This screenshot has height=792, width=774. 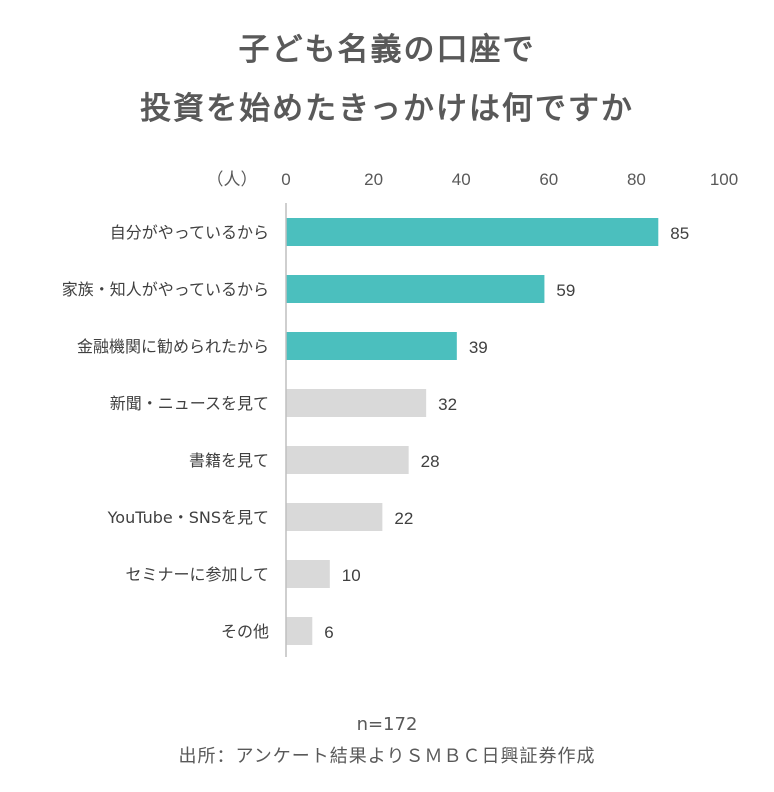 I want to click on category-label: セミナーに参加して, so click(x=197, y=574).